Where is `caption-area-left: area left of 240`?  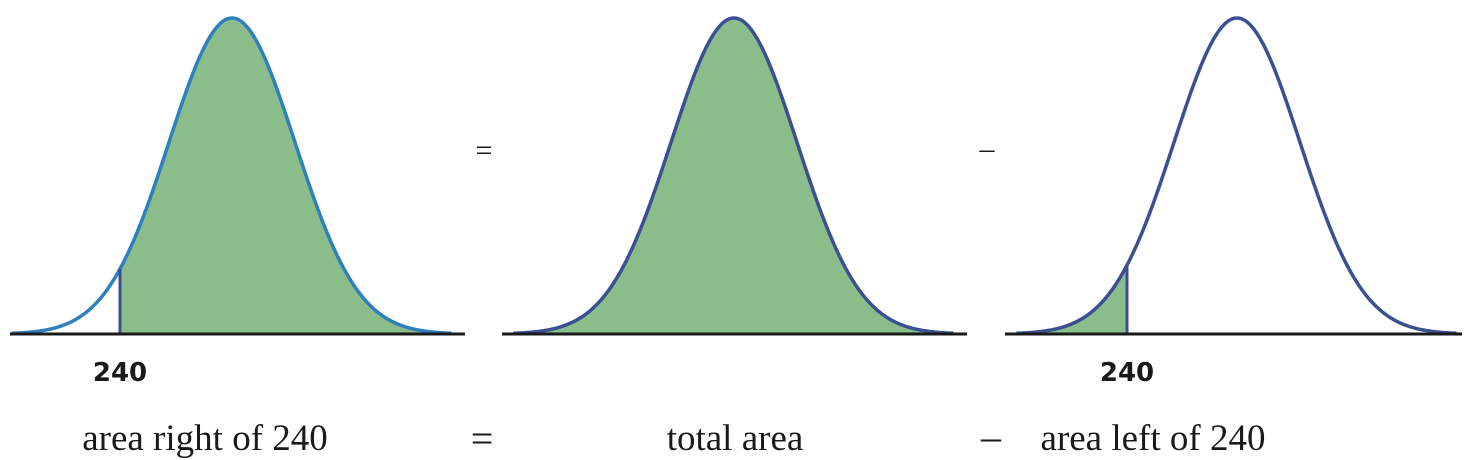 caption-area-left: area left of 240 is located at coordinates (1153, 438).